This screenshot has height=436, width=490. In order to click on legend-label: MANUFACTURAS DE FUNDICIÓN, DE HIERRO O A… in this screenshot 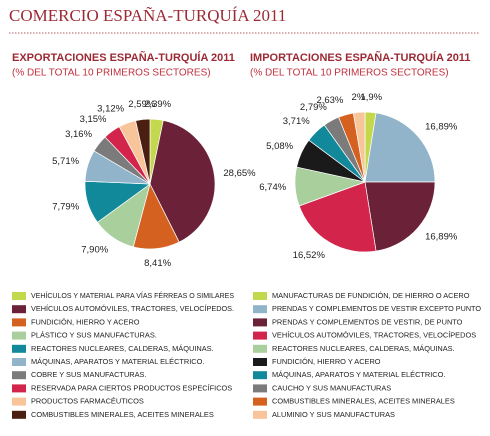, I will do `click(371, 295)`.